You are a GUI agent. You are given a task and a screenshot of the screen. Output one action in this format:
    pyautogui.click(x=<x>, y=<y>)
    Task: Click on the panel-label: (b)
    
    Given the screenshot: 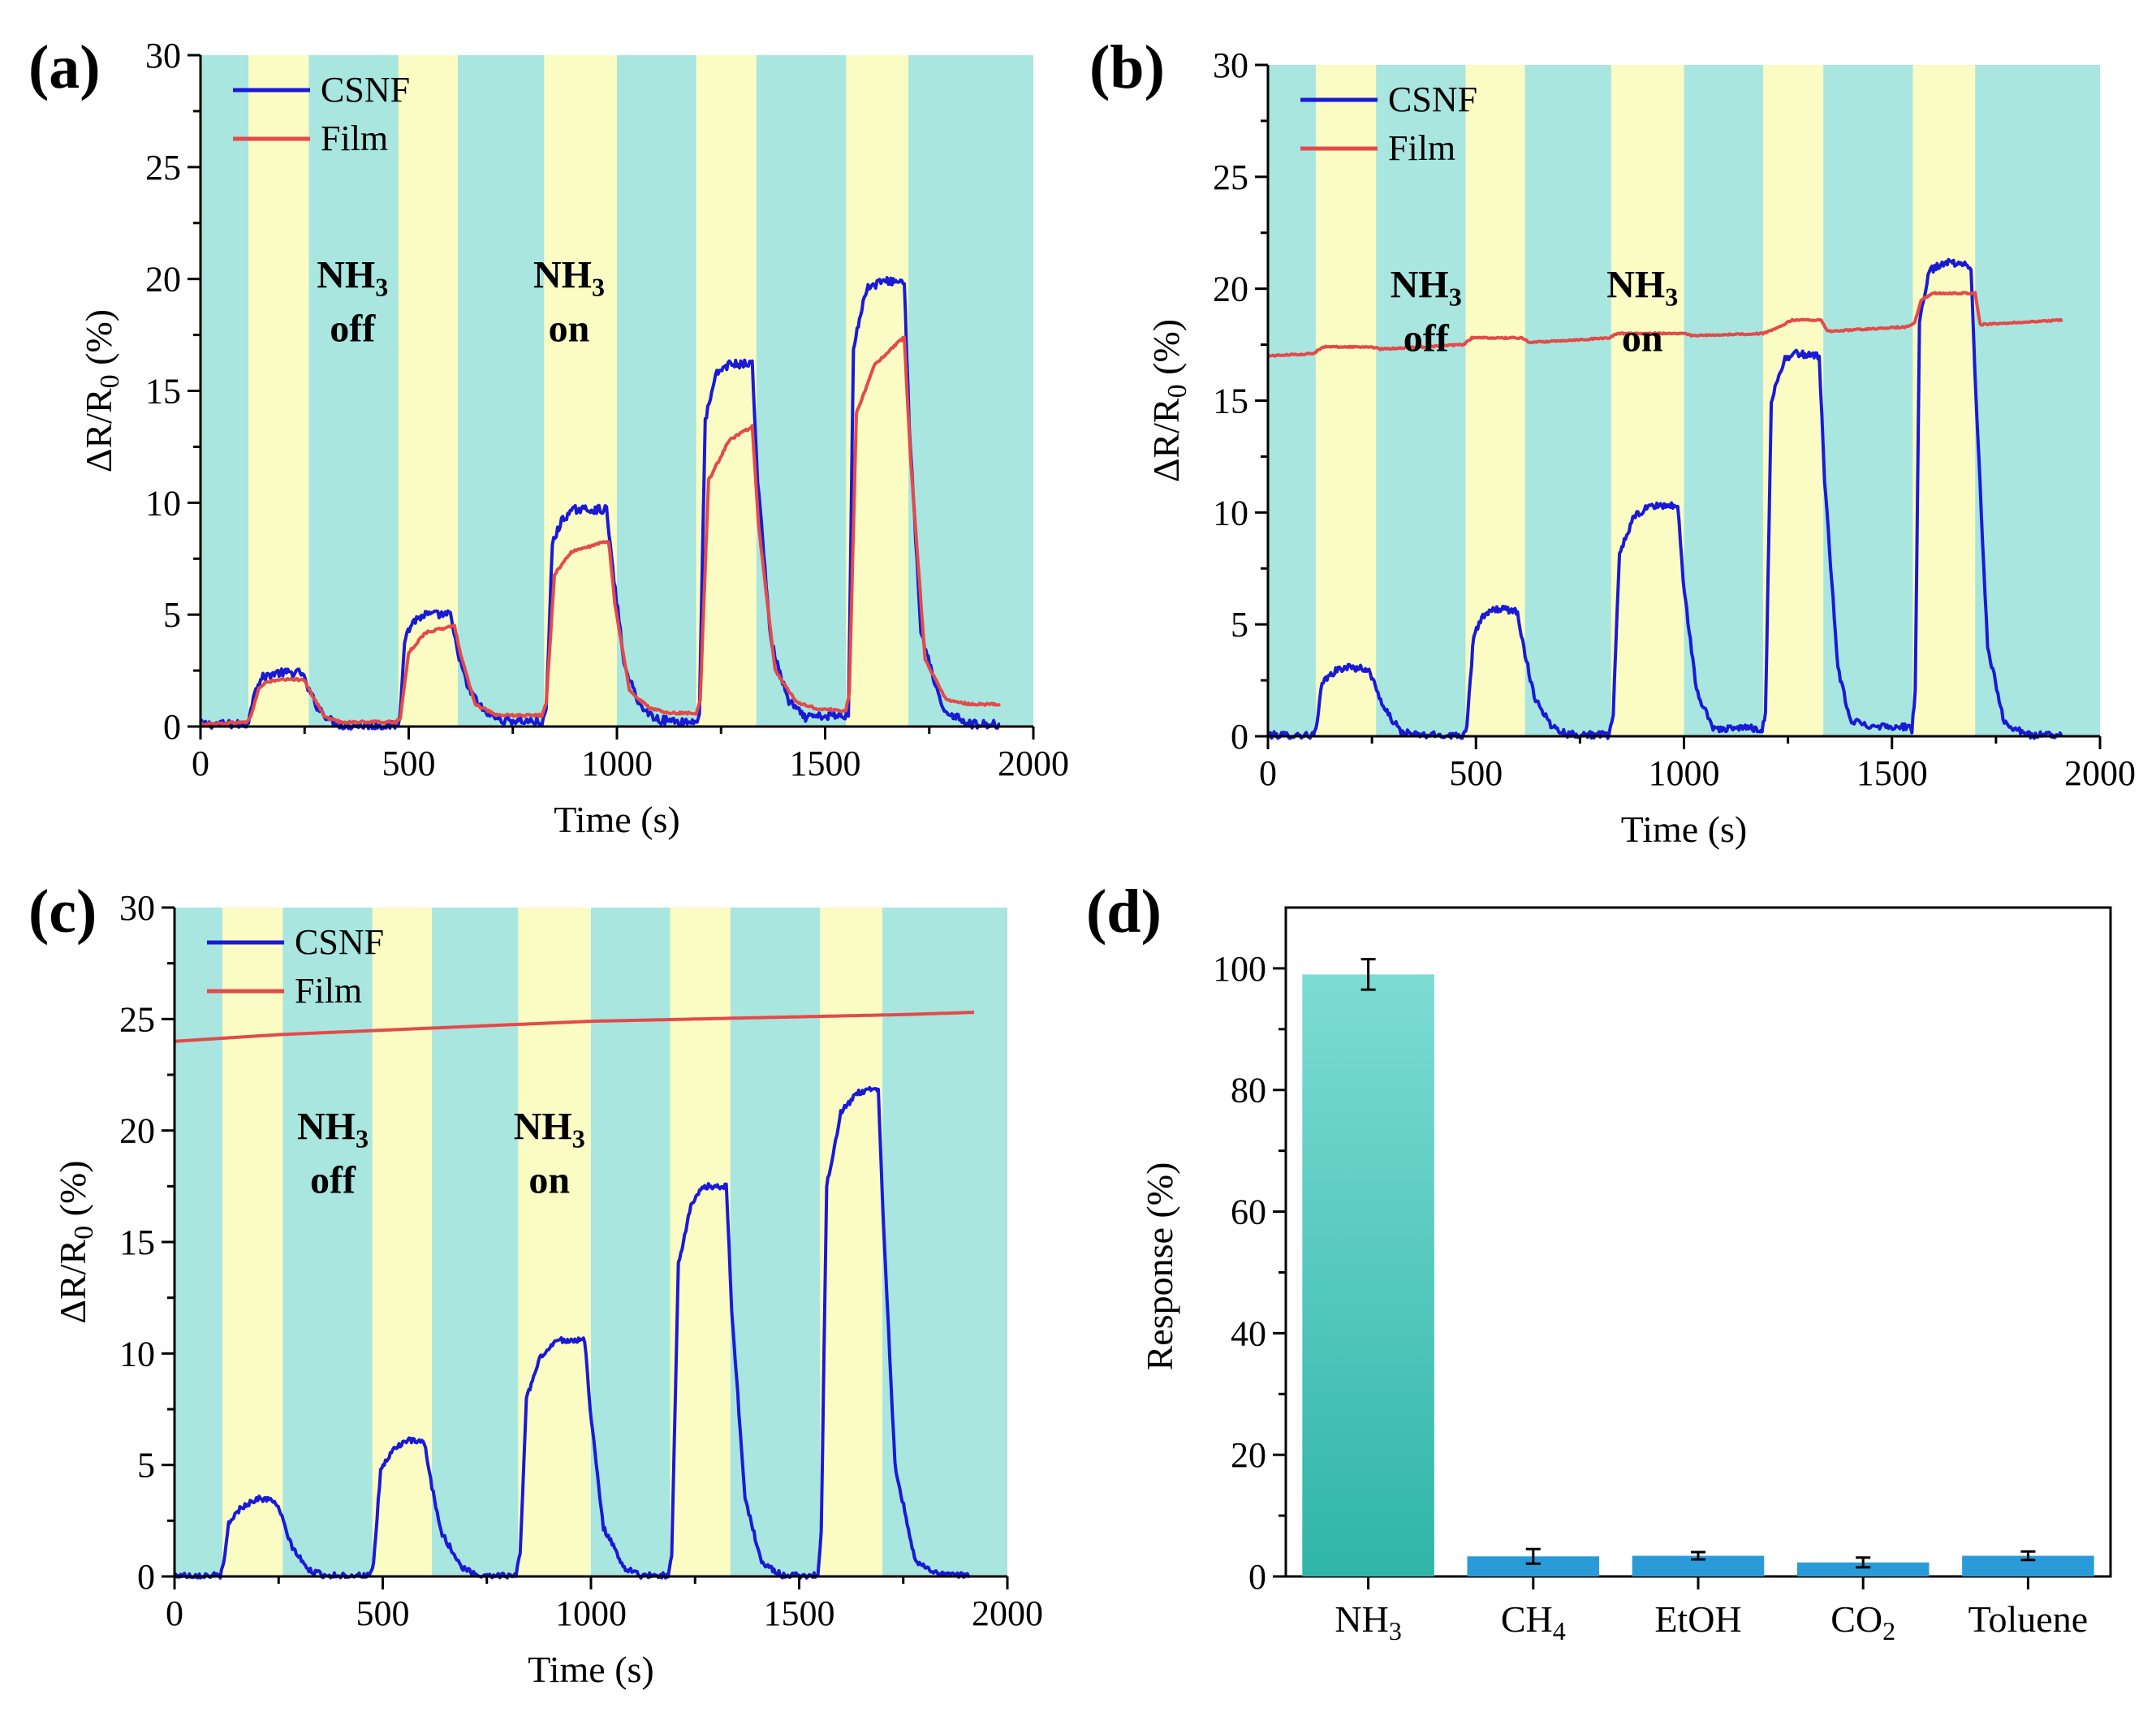 What is the action you would take?
    pyautogui.click(x=1127, y=67)
    